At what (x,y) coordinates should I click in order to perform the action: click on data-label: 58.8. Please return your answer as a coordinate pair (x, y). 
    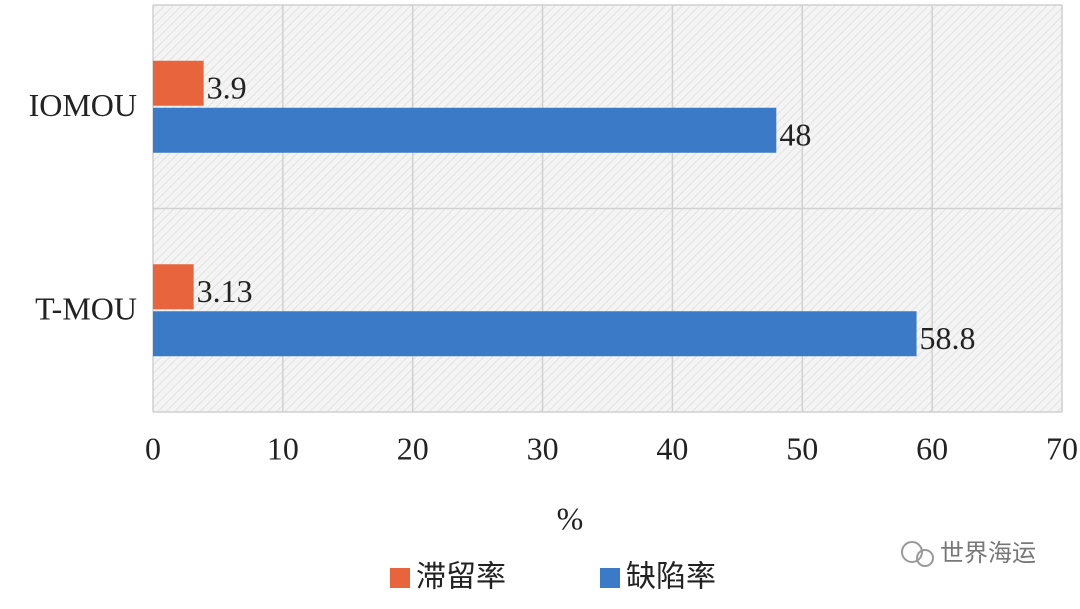
    Looking at the image, I should click on (948, 338).